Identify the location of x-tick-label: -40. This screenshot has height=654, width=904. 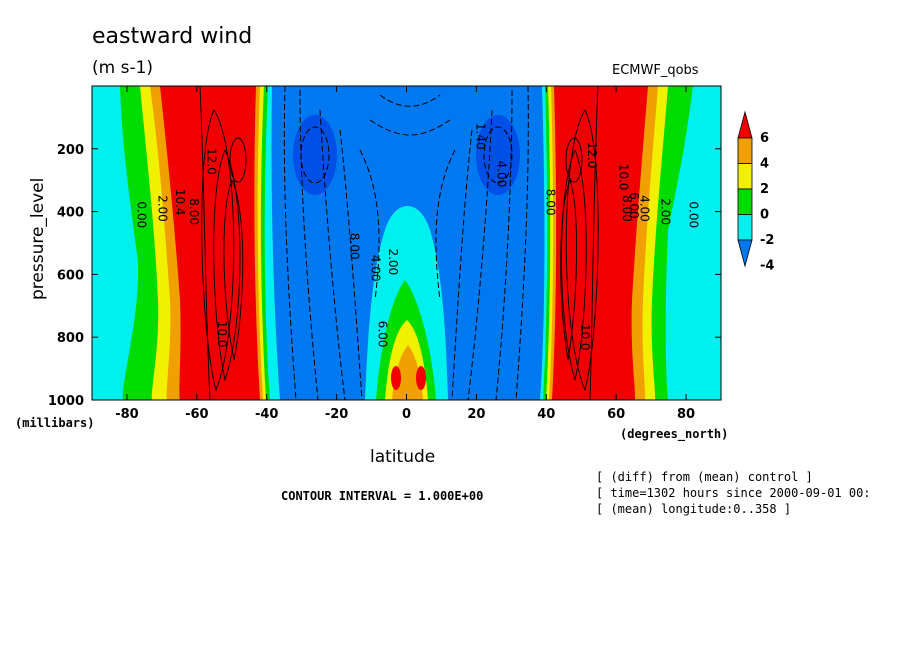
(267, 414).